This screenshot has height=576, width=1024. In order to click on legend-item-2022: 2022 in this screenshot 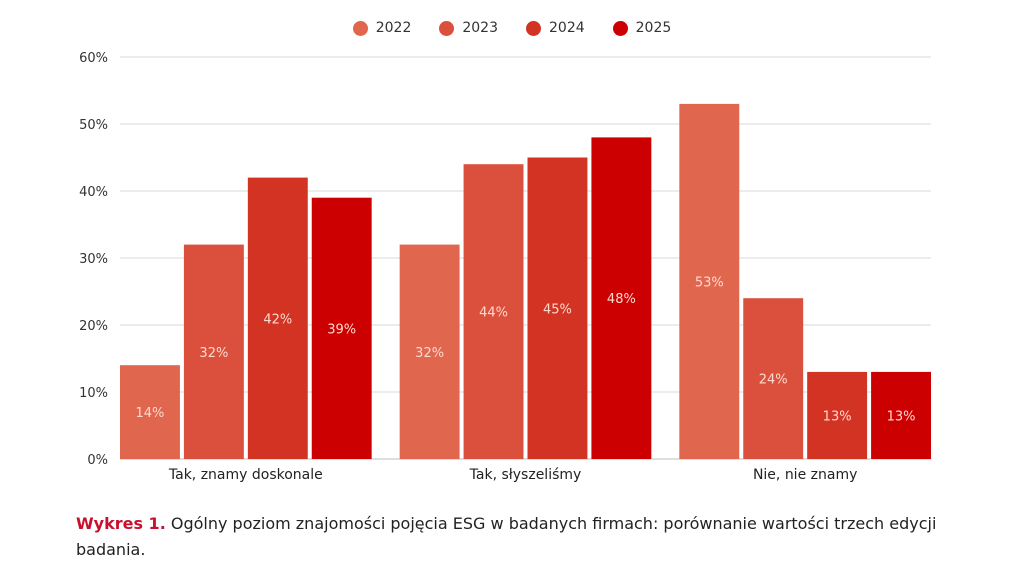, I will do `click(382, 28)`.